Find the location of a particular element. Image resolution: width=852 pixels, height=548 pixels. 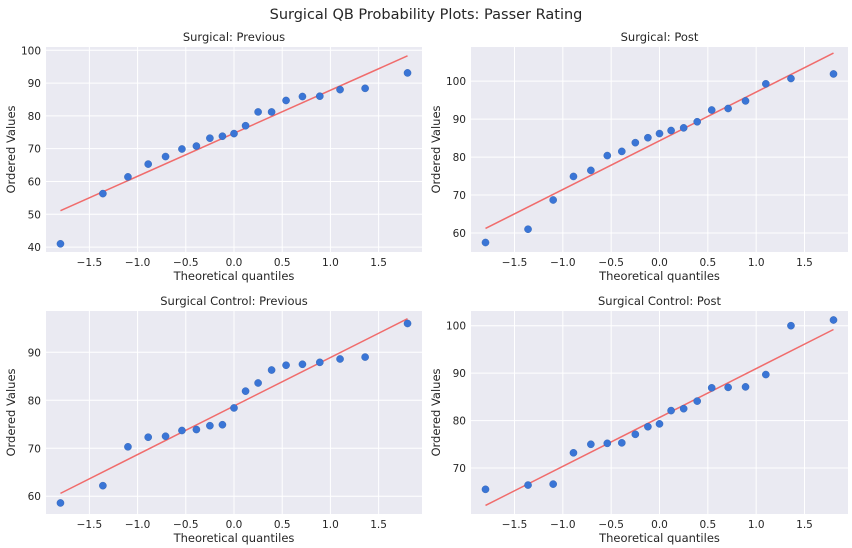

subplot-title: Surgical: Previous is located at coordinates (234, 37).